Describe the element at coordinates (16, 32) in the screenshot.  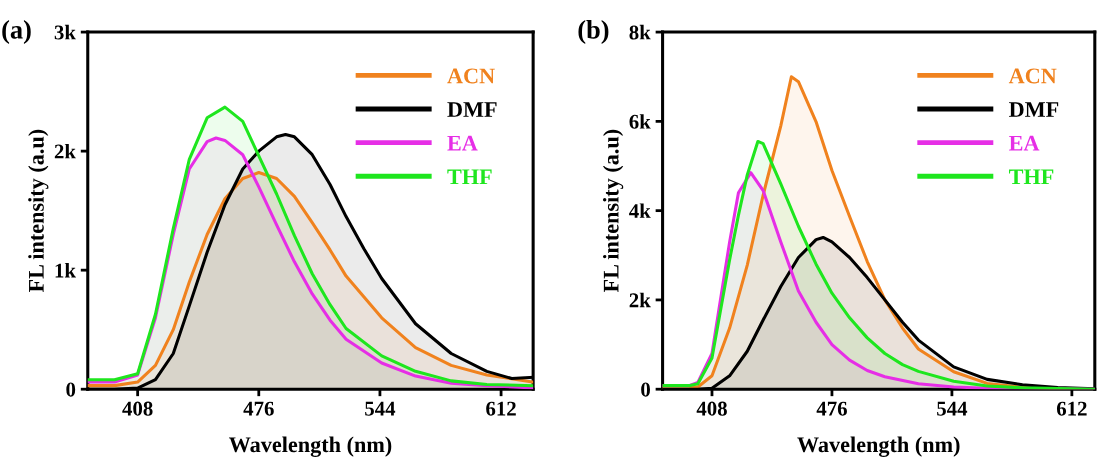
I see `chart-title: (a)` at that location.